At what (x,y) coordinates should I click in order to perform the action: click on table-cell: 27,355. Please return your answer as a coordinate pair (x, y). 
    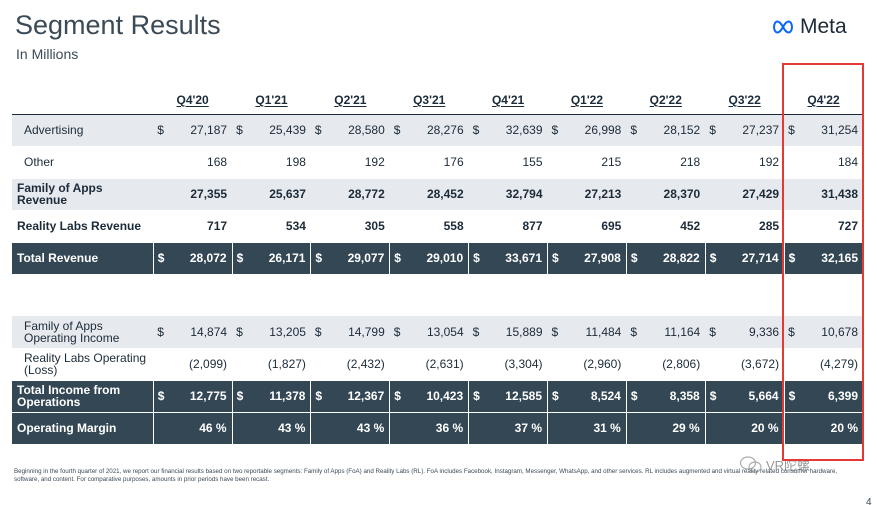
    Looking at the image, I should click on (193, 193).